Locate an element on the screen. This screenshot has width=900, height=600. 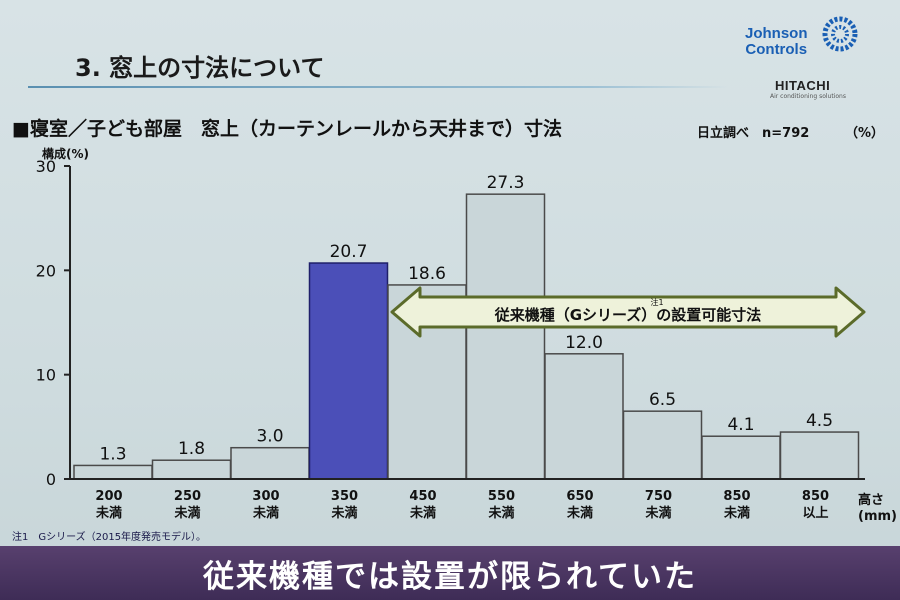
x-tick-label: 650 is located at coordinates (579, 496).